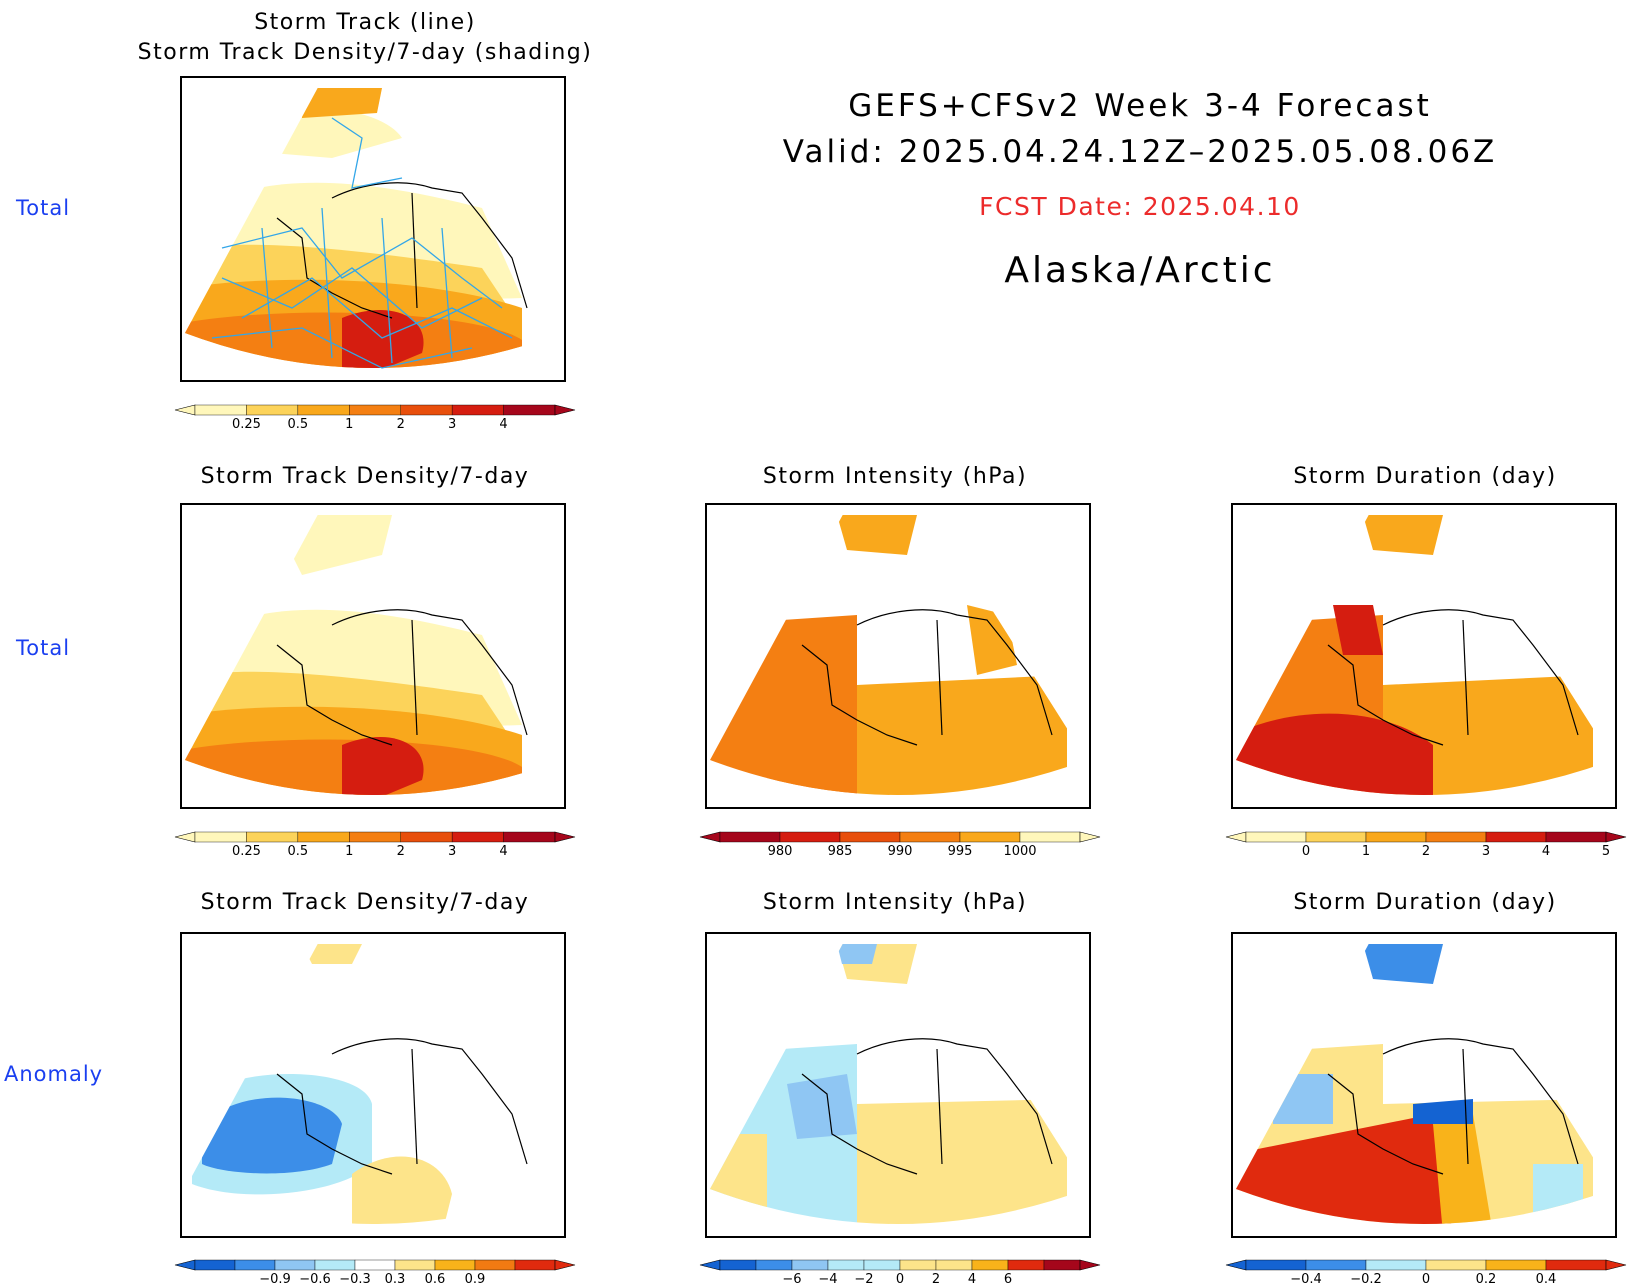 The height and width of the screenshot is (1286, 1650). I want to click on duration-anom-title: Storm Duration (day), so click(1425, 902).